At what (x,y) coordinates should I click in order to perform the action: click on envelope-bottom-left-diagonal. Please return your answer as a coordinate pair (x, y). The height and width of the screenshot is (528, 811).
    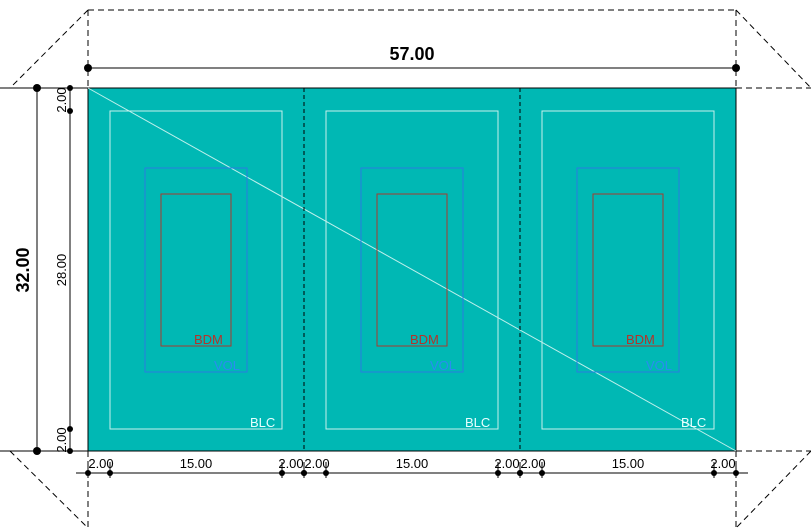
    Looking at the image, I should click on (49, 489).